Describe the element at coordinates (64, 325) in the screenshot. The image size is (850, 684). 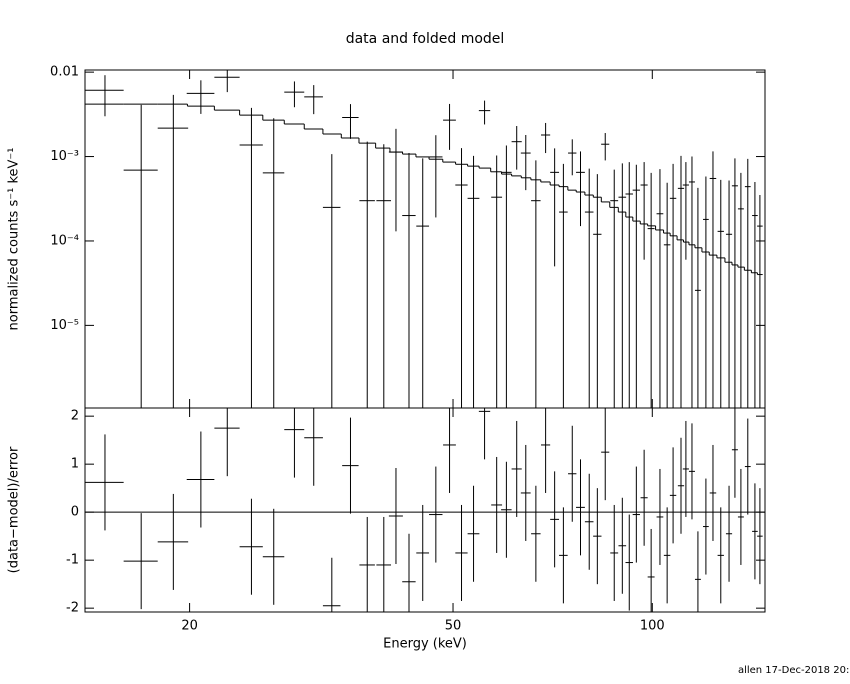
I see `y-tick-label: 10⁻⁵` at that location.